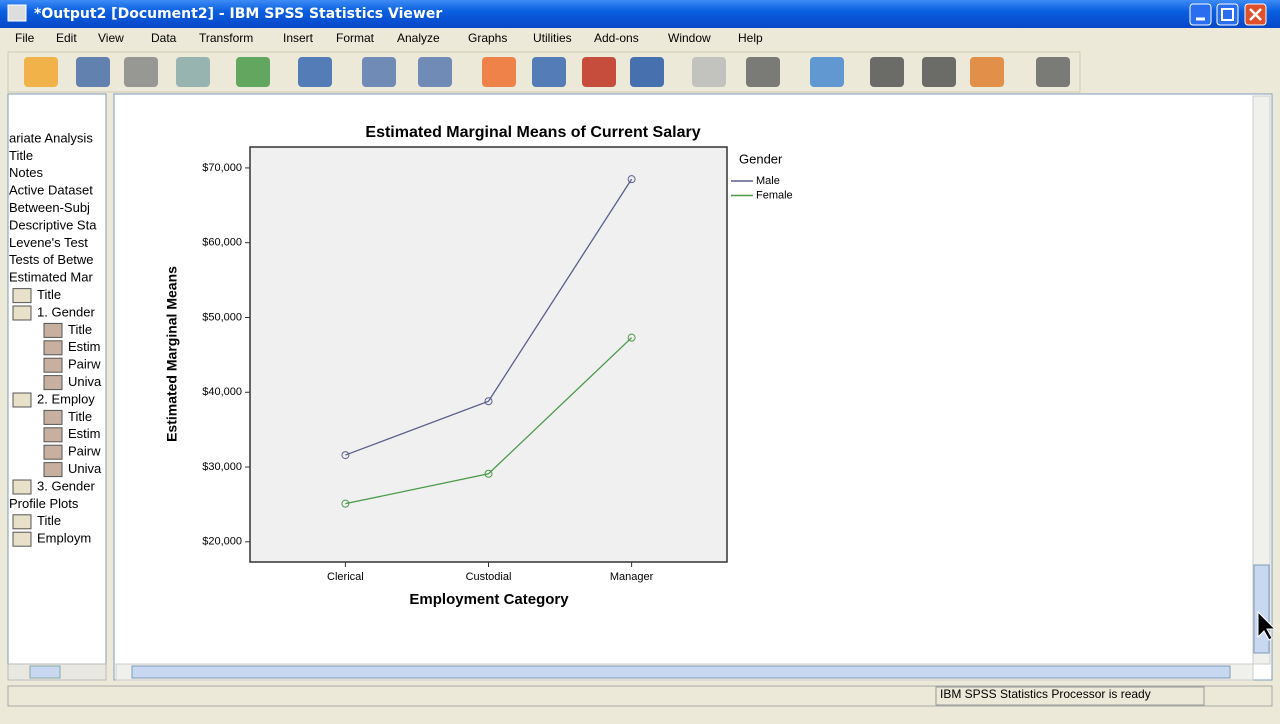 The height and width of the screenshot is (724, 1280). I want to click on legend-label: Male, so click(768, 181).